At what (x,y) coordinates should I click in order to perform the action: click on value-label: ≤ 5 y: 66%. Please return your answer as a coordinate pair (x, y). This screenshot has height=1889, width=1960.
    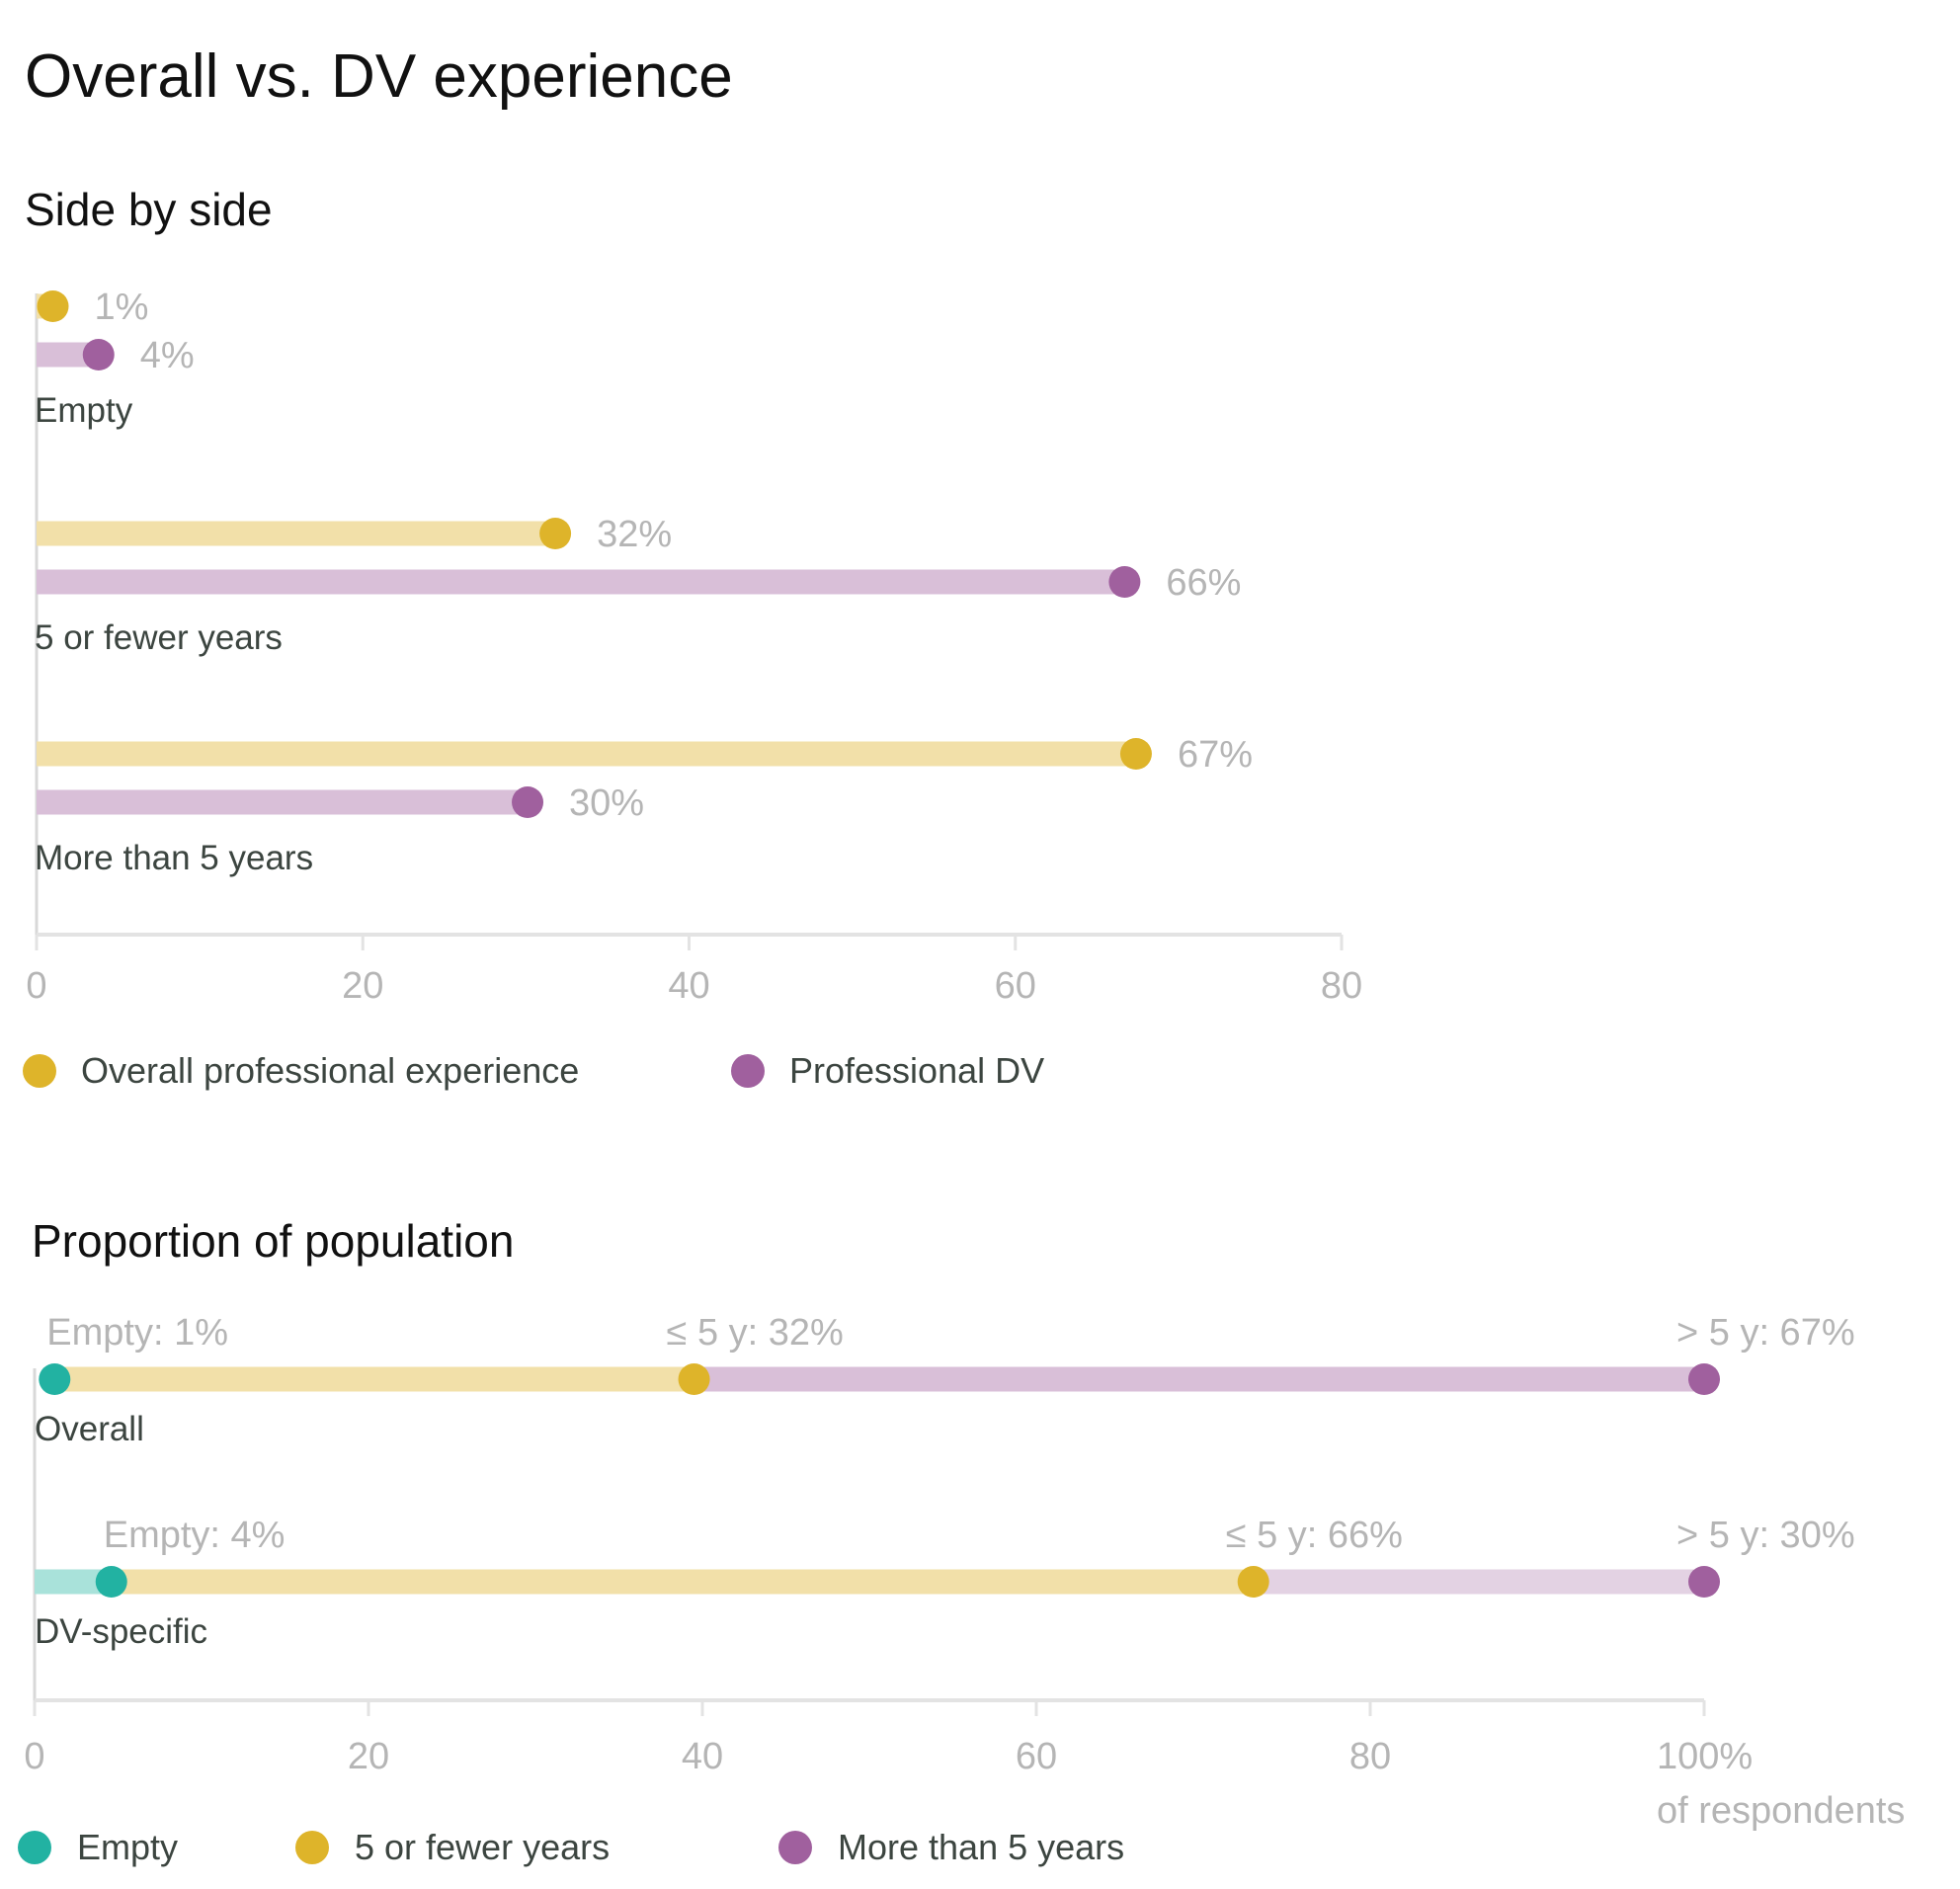
    Looking at the image, I should click on (1314, 1535).